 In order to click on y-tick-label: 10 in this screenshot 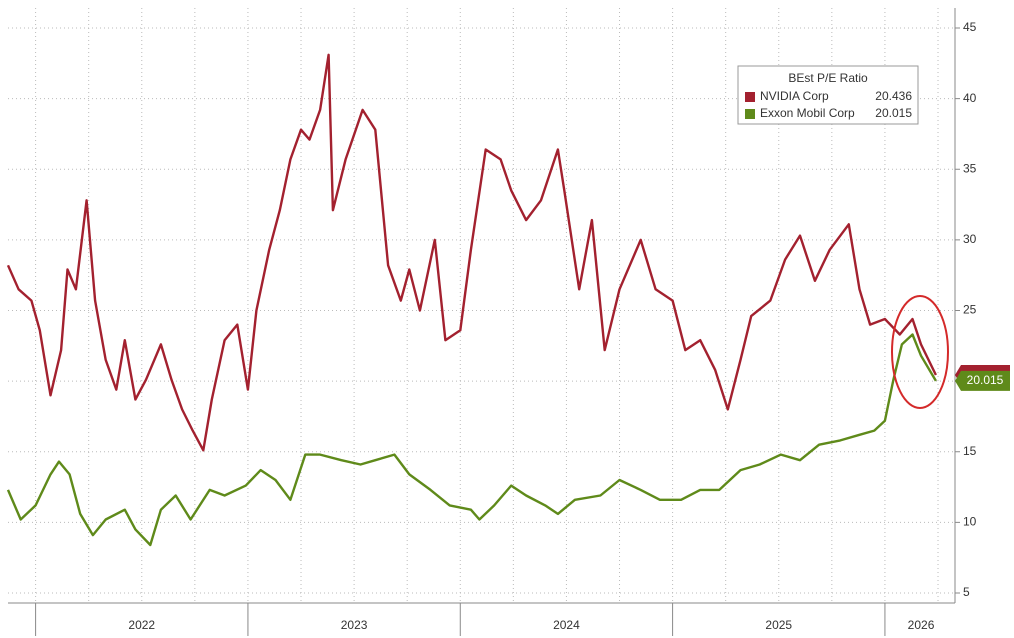, I will do `click(970, 522)`.